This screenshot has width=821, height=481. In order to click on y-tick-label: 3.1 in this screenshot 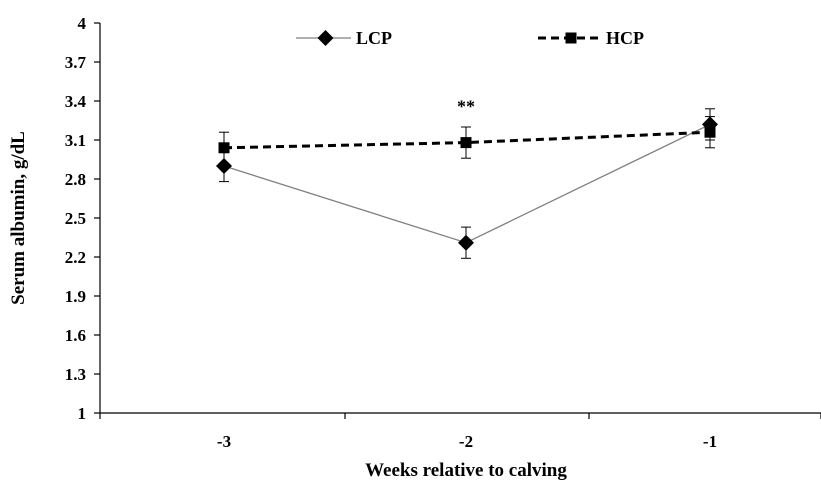, I will do `click(75, 140)`.